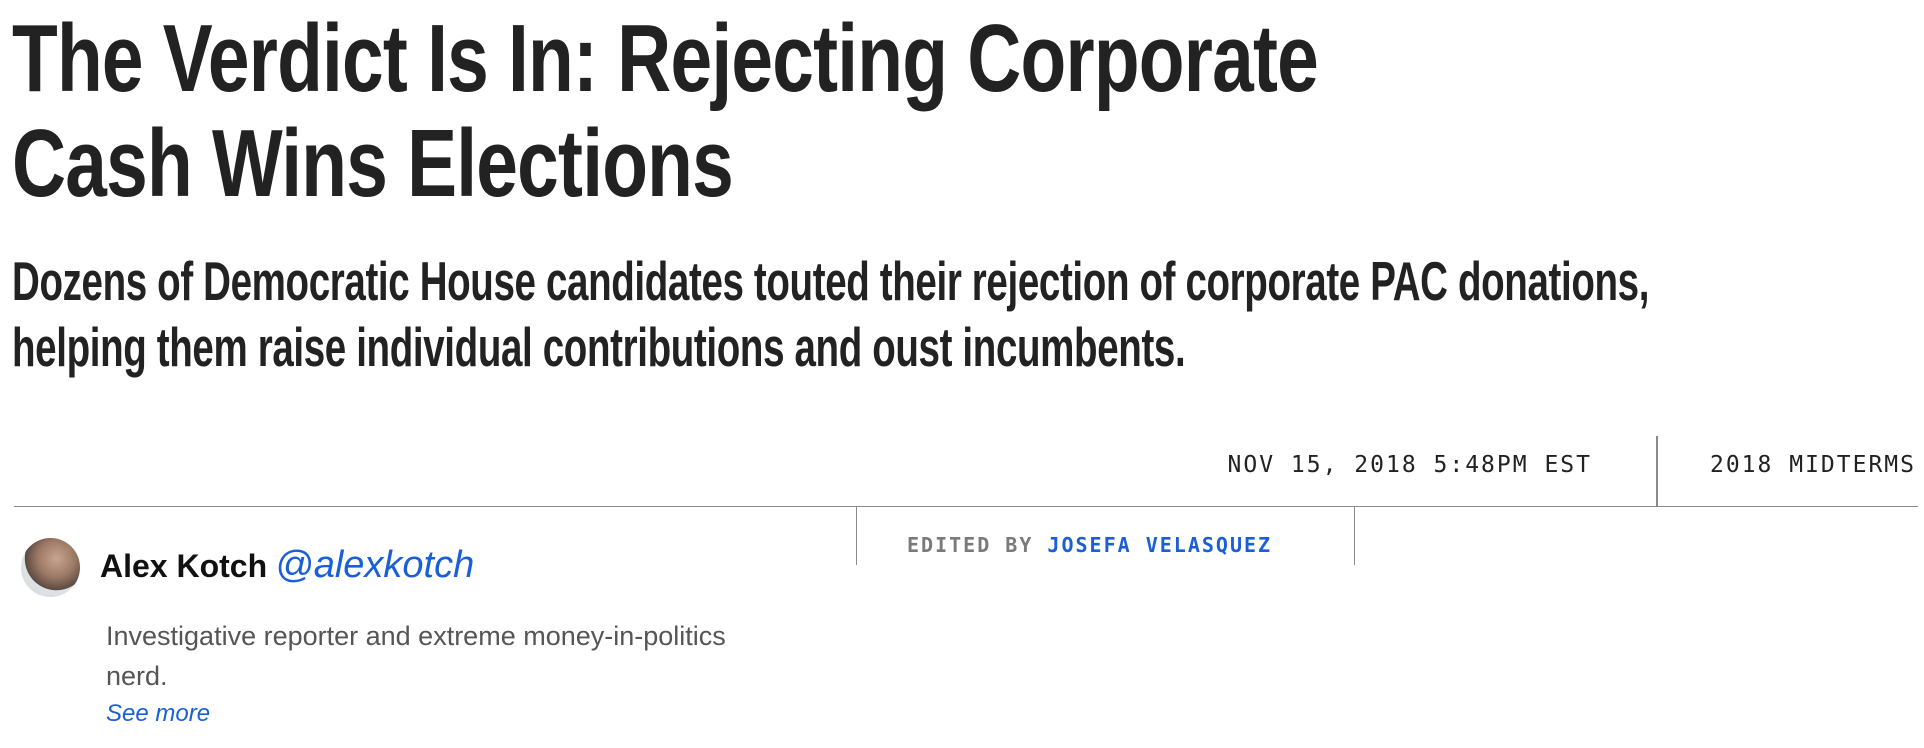 This screenshot has width=1924, height=748. I want to click on edited-by-label: EDITED BY, so click(970, 545).